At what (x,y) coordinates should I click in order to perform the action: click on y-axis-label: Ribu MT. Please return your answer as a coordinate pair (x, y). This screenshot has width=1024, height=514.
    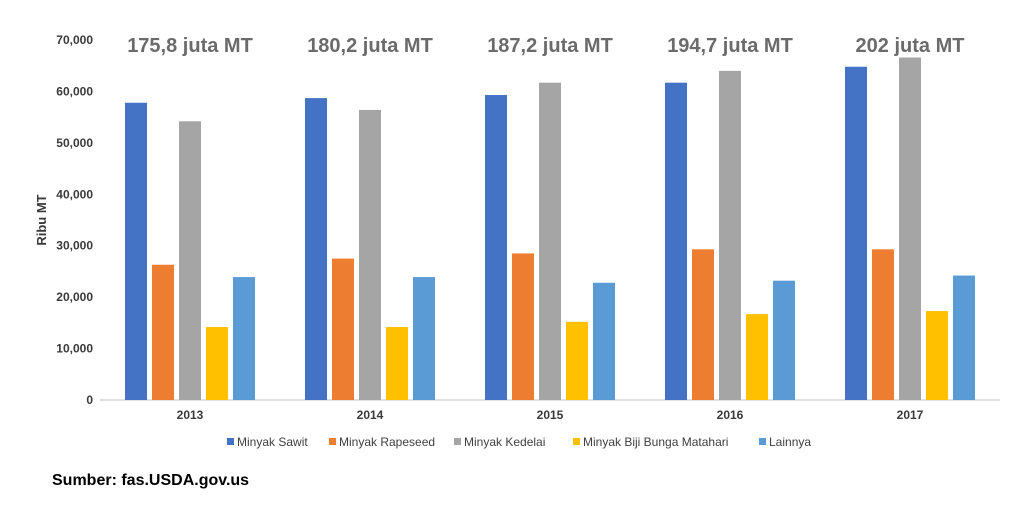
    Looking at the image, I should click on (41, 219).